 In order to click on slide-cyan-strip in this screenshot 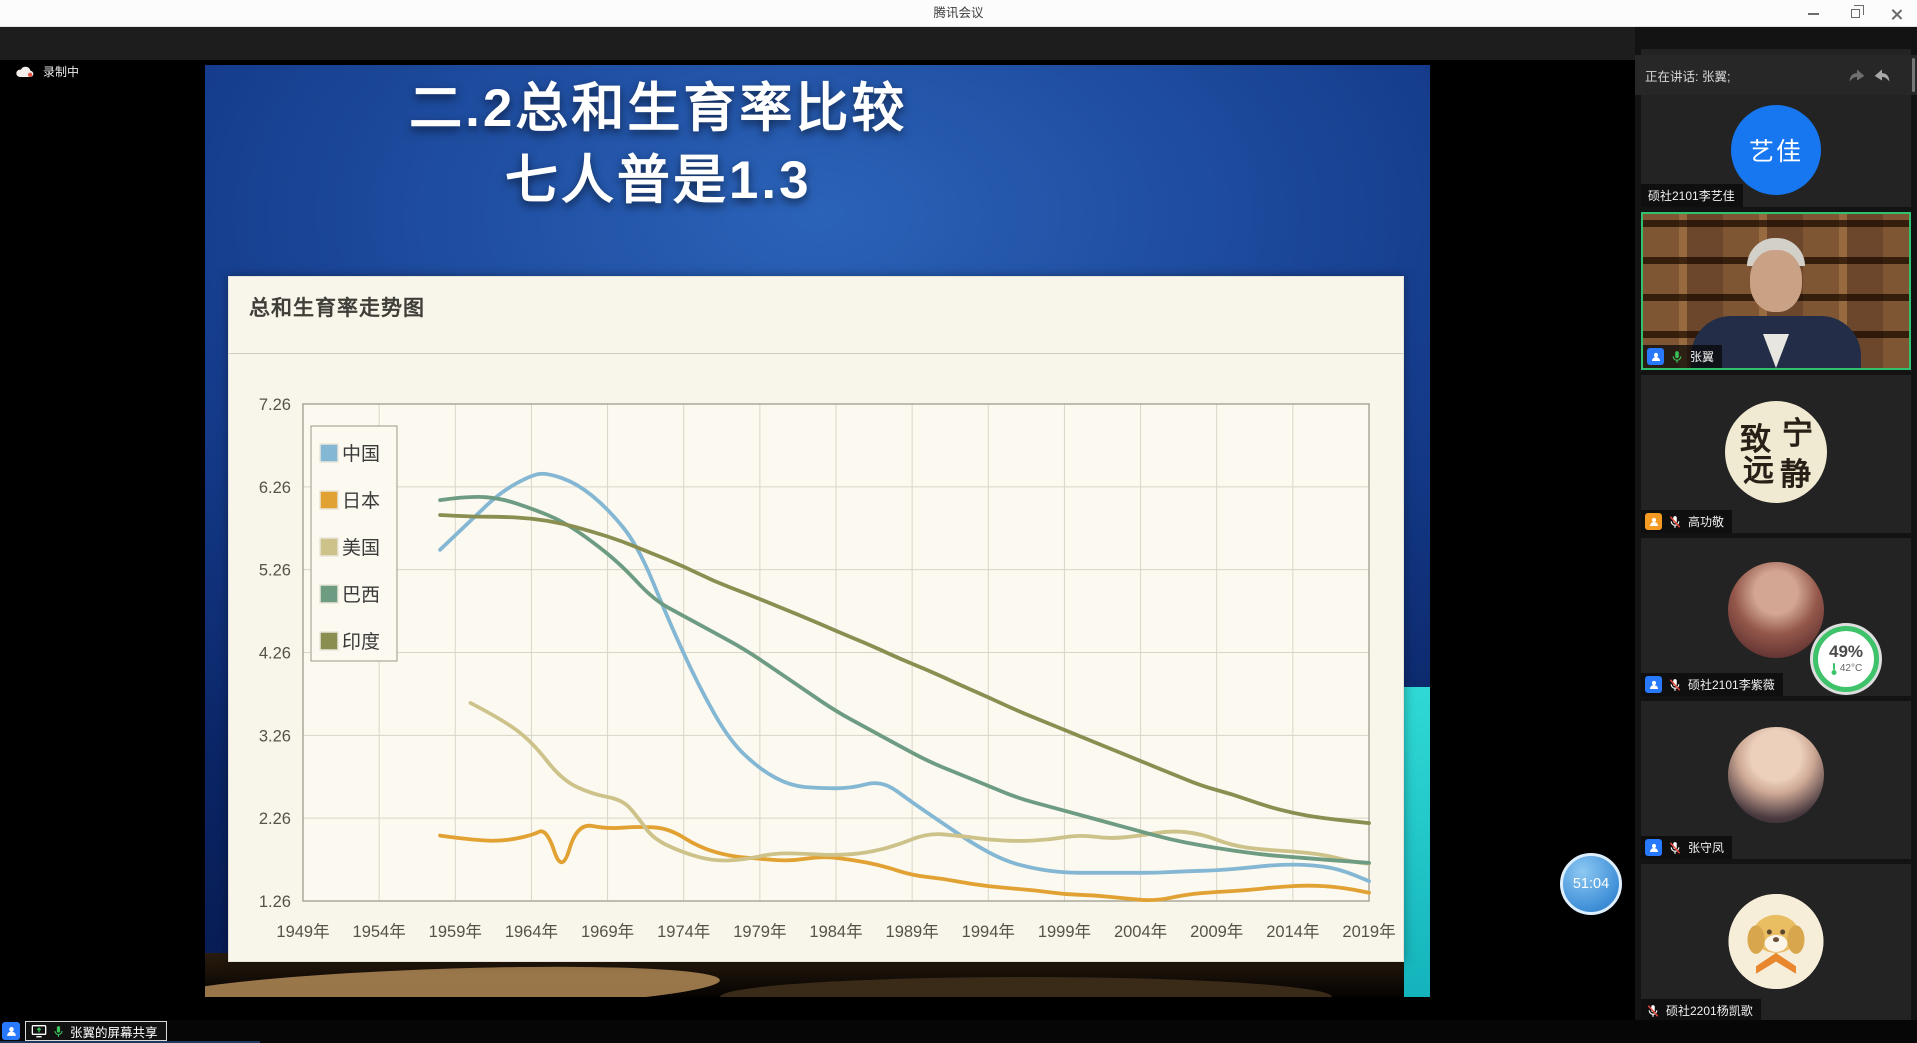, I will do `click(1417, 842)`.